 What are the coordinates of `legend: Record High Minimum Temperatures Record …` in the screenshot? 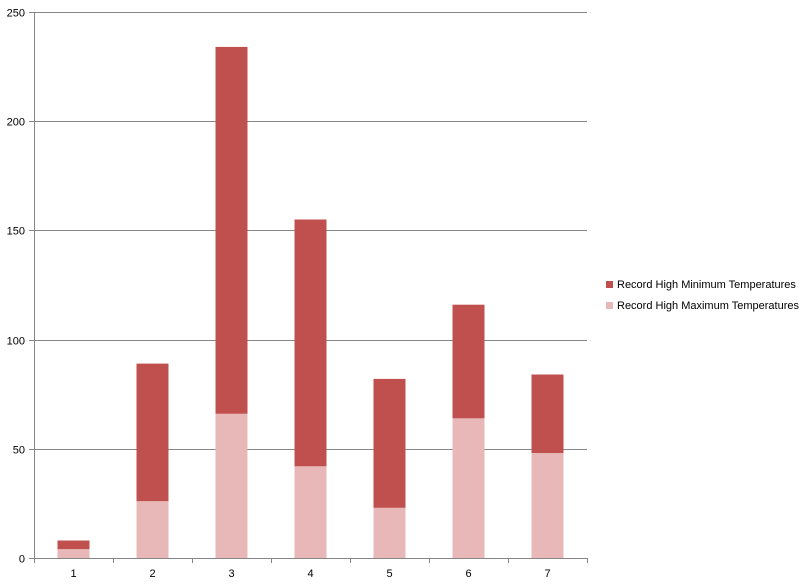 It's located at (702, 295).